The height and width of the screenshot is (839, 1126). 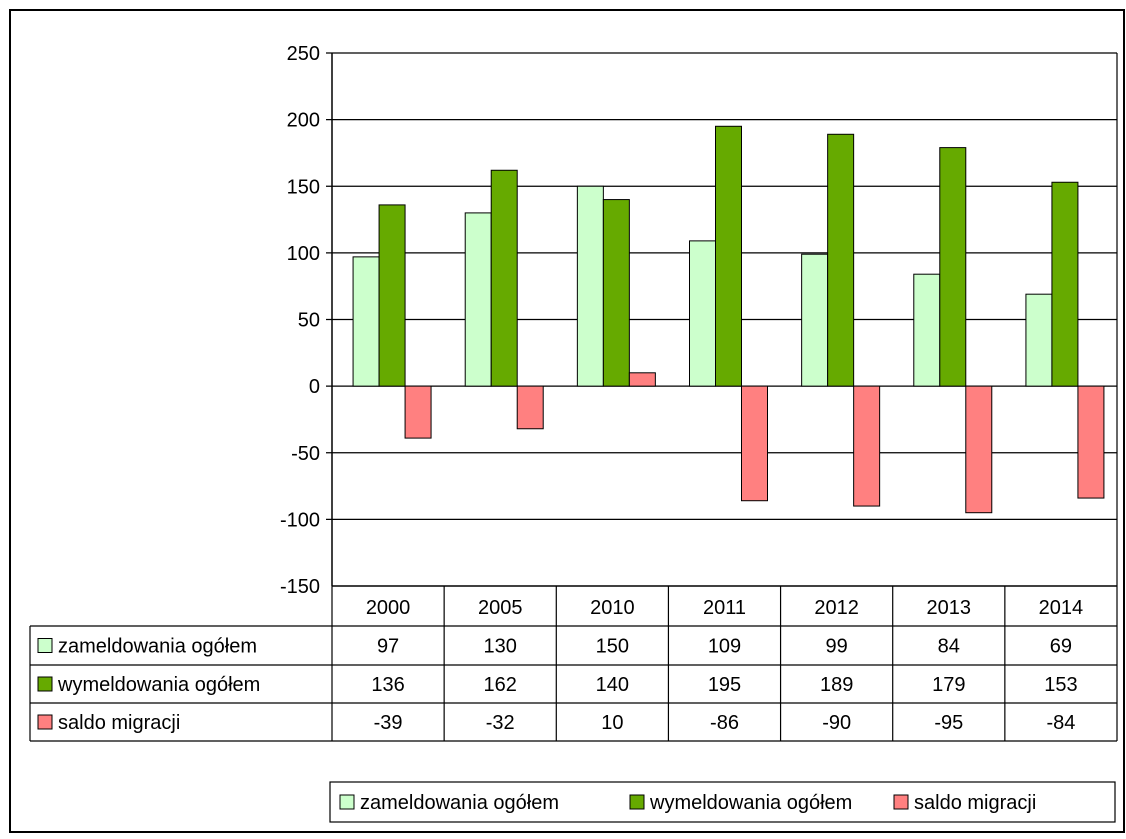 I want to click on y-tick-label: 250, so click(x=303, y=54).